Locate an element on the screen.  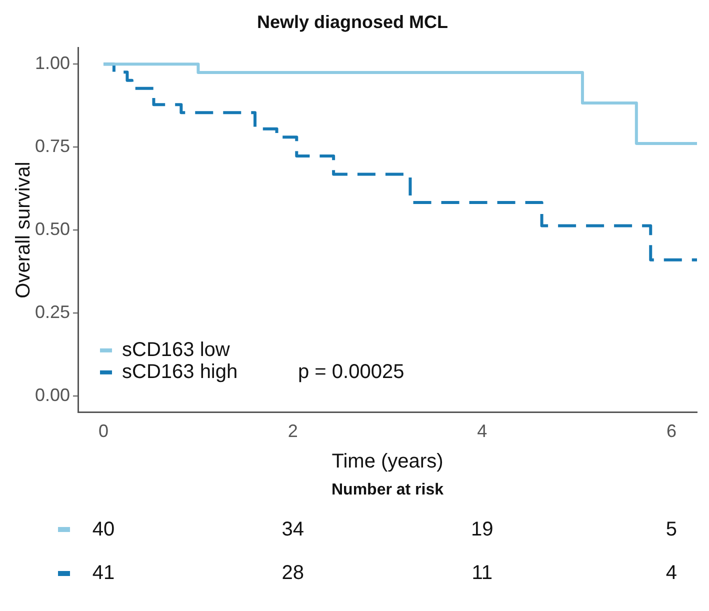
x-tick-label: 4 is located at coordinates (482, 431).